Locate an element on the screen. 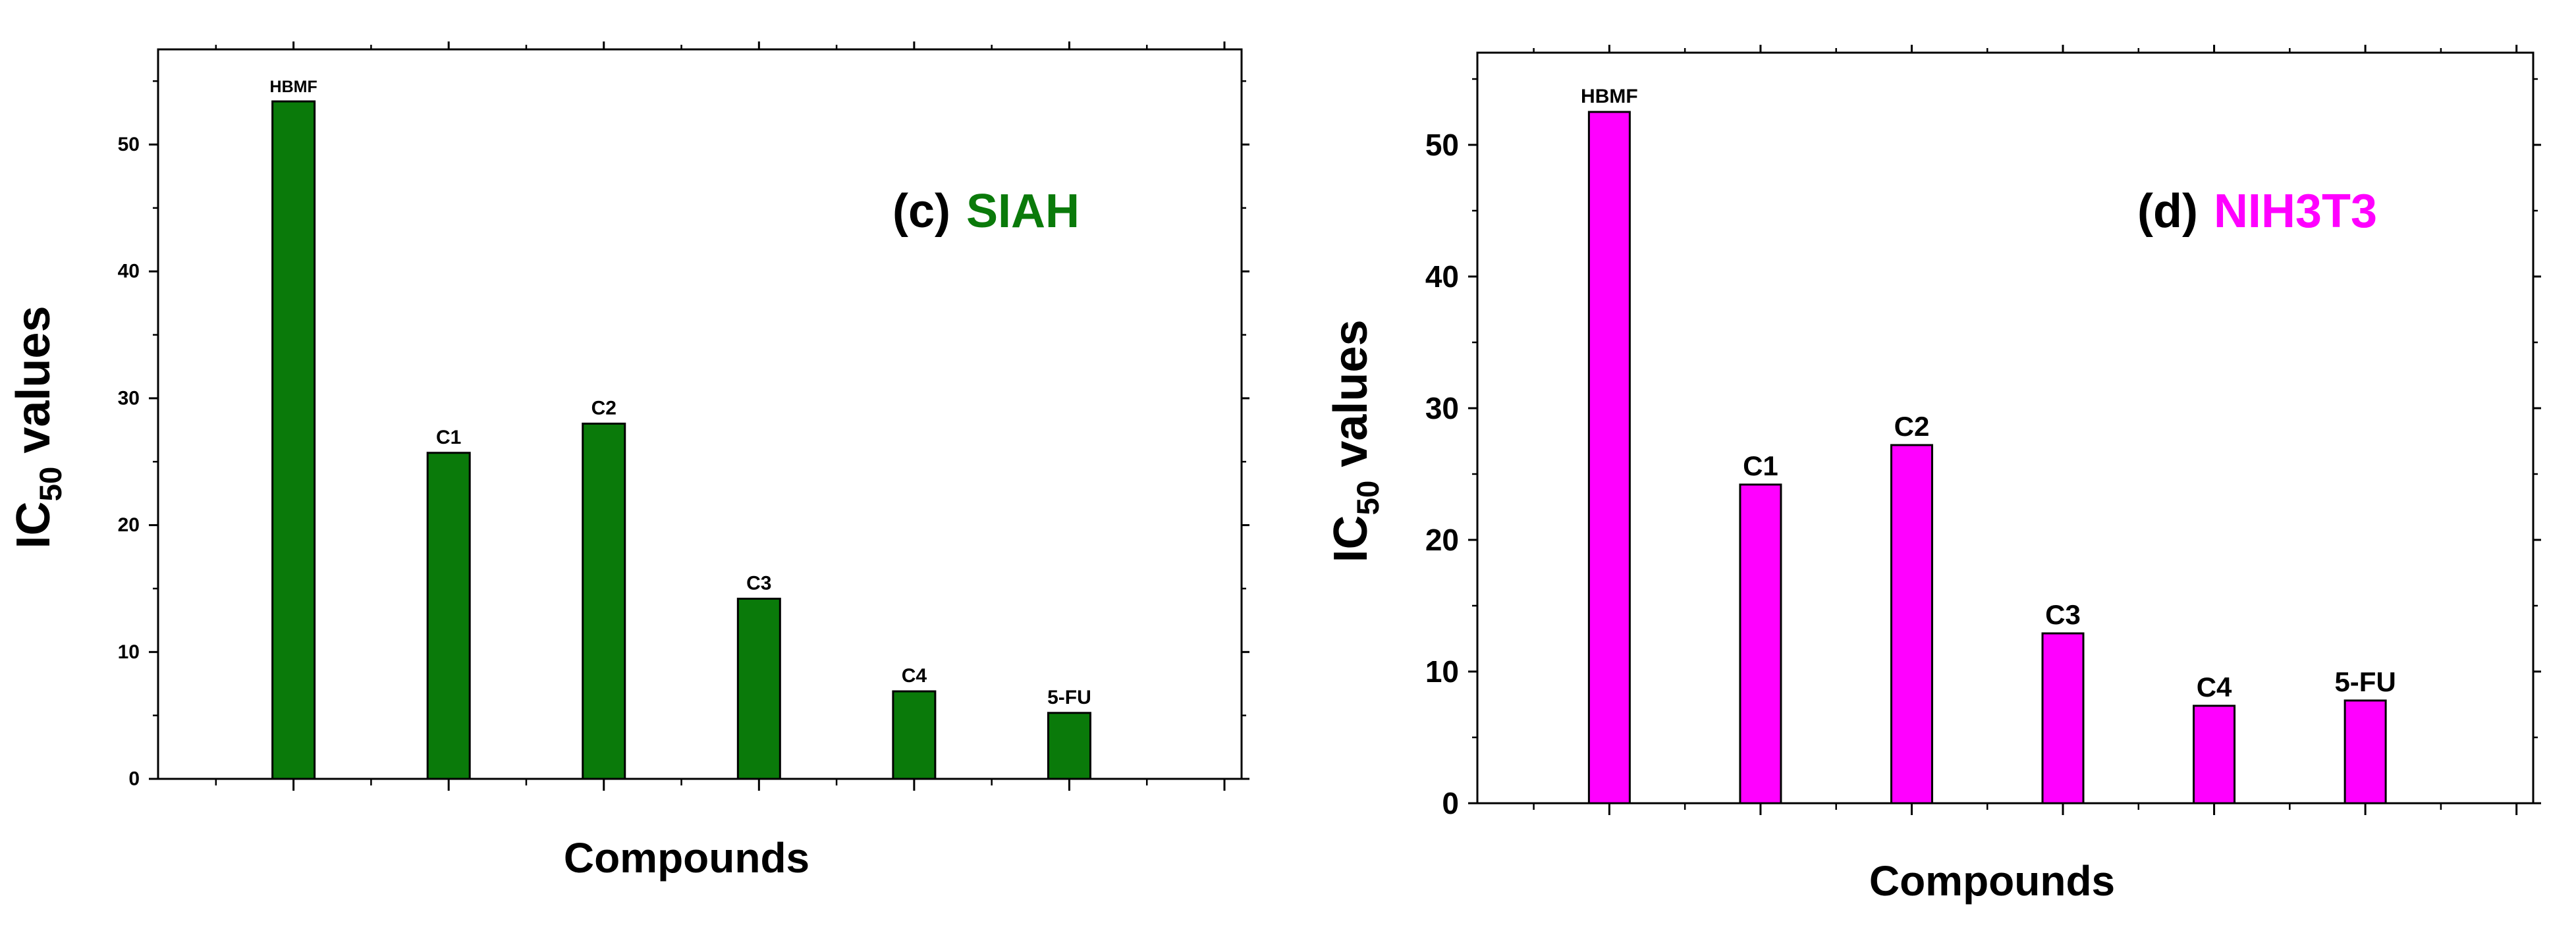 The image size is (2576, 927). panel-cell-line: SIAH is located at coordinates (1023, 211).